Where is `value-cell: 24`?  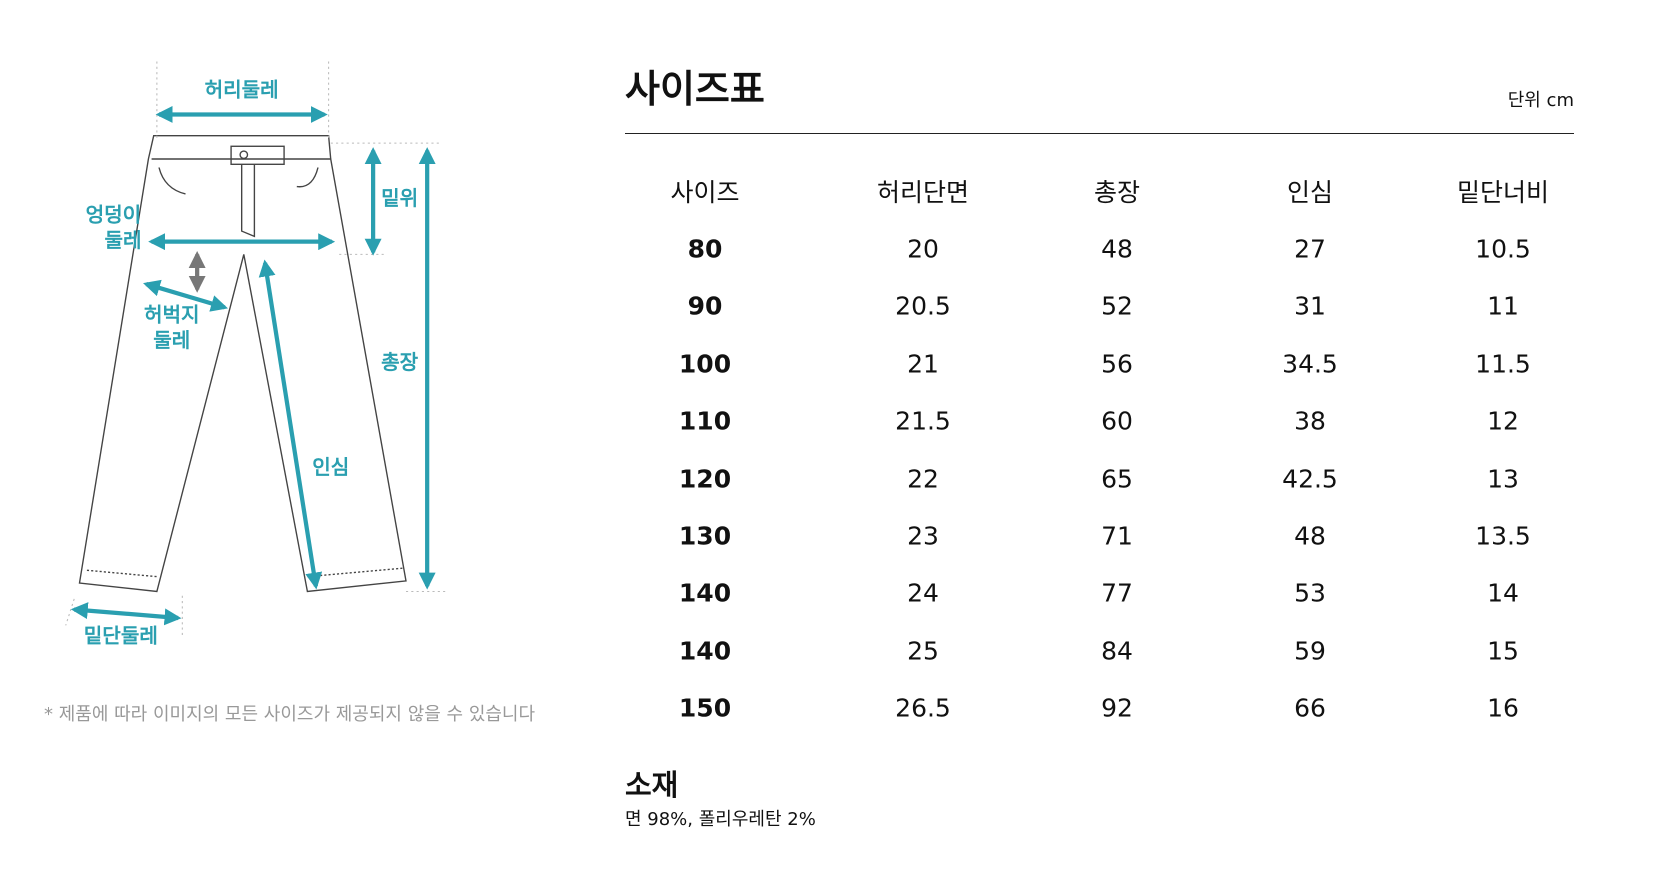
value-cell: 24 is located at coordinates (923, 593).